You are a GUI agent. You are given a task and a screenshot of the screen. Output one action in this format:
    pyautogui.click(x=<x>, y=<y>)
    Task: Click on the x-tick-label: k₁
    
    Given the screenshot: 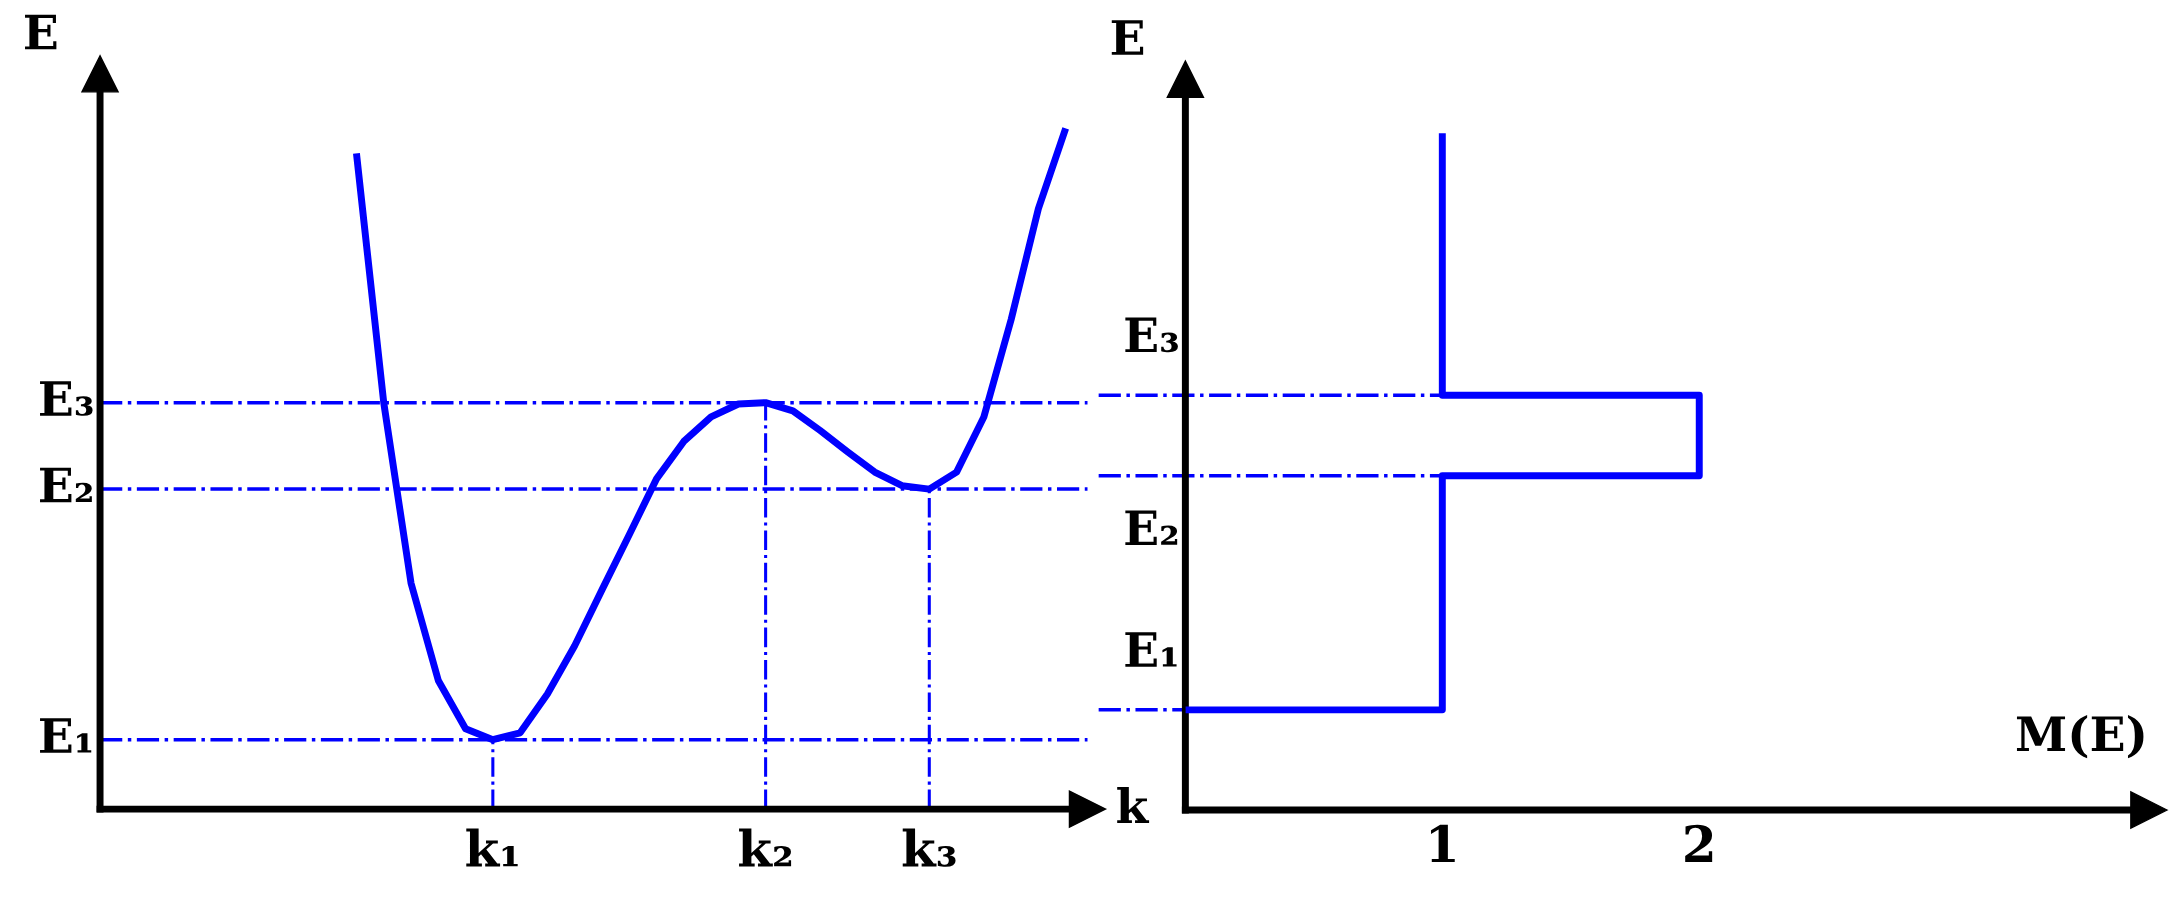 What is the action you would take?
    pyautogui.click(x=492, y=847)
    